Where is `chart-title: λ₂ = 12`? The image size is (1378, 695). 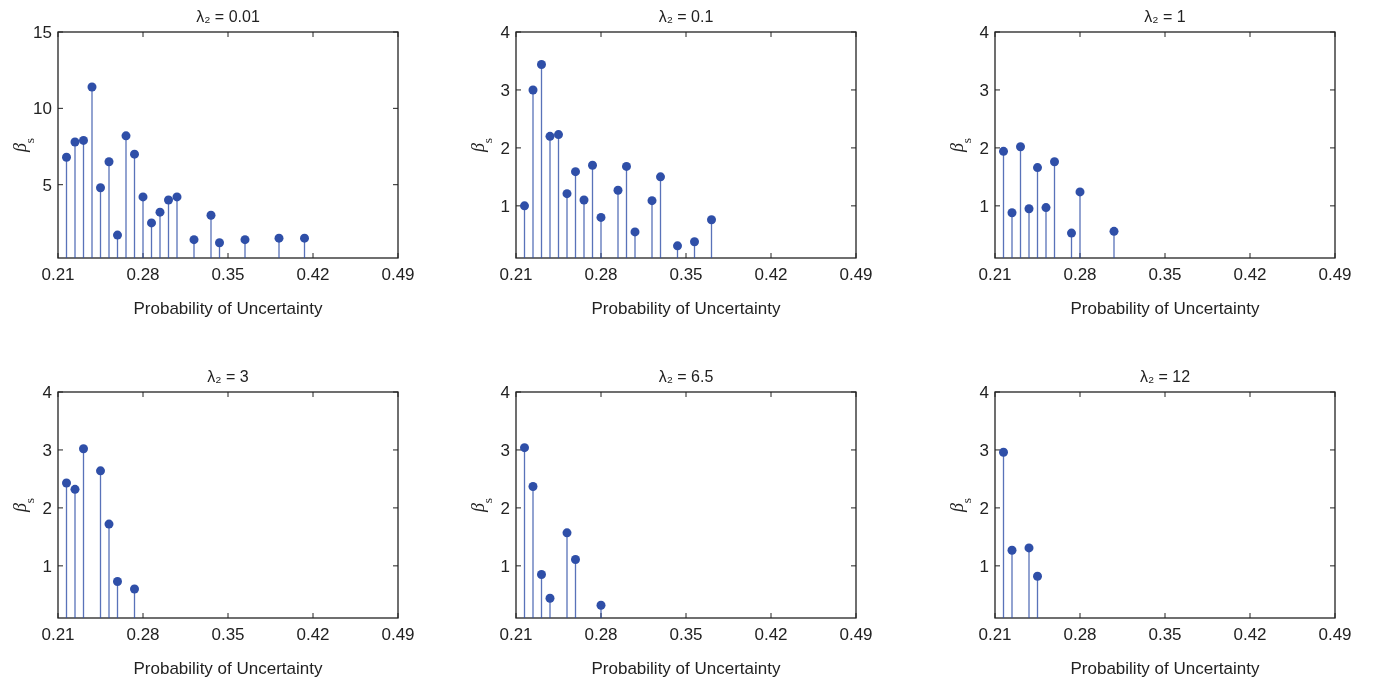 chart-title: λ₂ = 12 is located at coordinates (1165, 376).